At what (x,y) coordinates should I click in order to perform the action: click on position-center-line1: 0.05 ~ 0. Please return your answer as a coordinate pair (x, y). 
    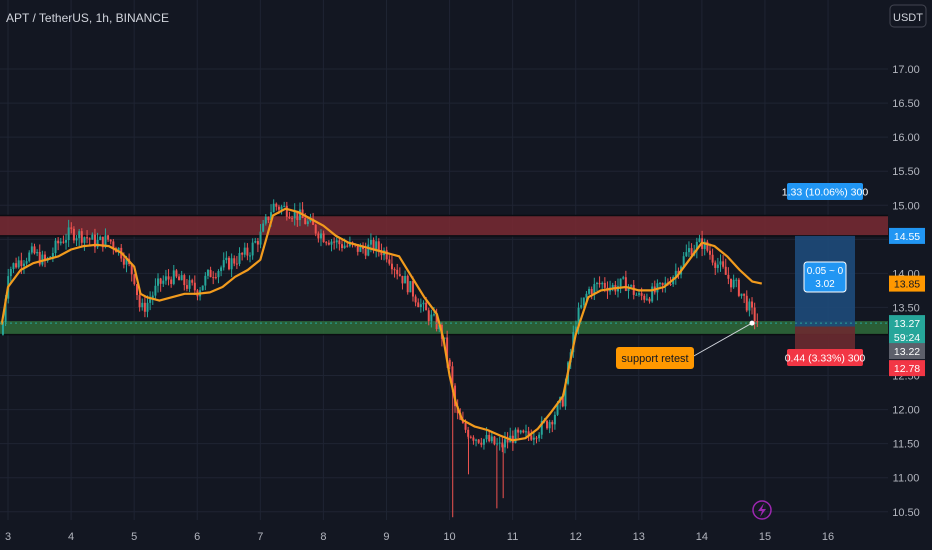
    Looking at the image, I should click on (825, 271).